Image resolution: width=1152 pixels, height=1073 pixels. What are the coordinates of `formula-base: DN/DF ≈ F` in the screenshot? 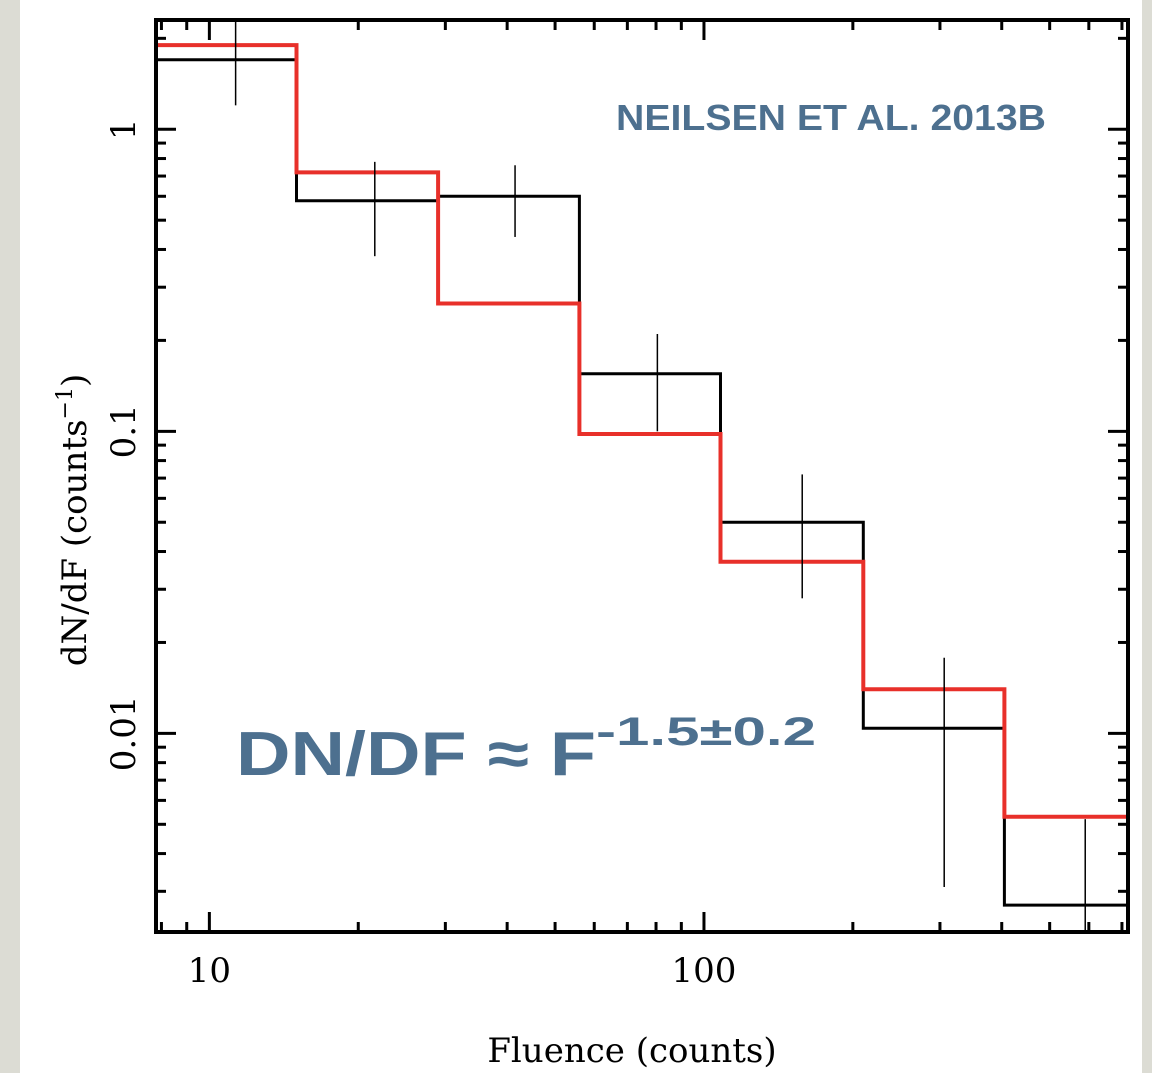 It's located at (416, 754).